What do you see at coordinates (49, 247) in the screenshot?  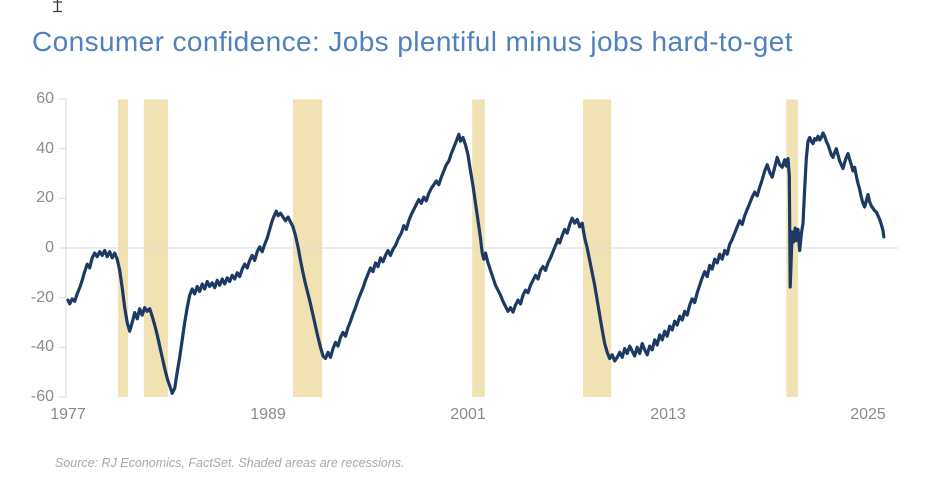 I see `y-axis-label: 0` at bounding box center [49, 247].